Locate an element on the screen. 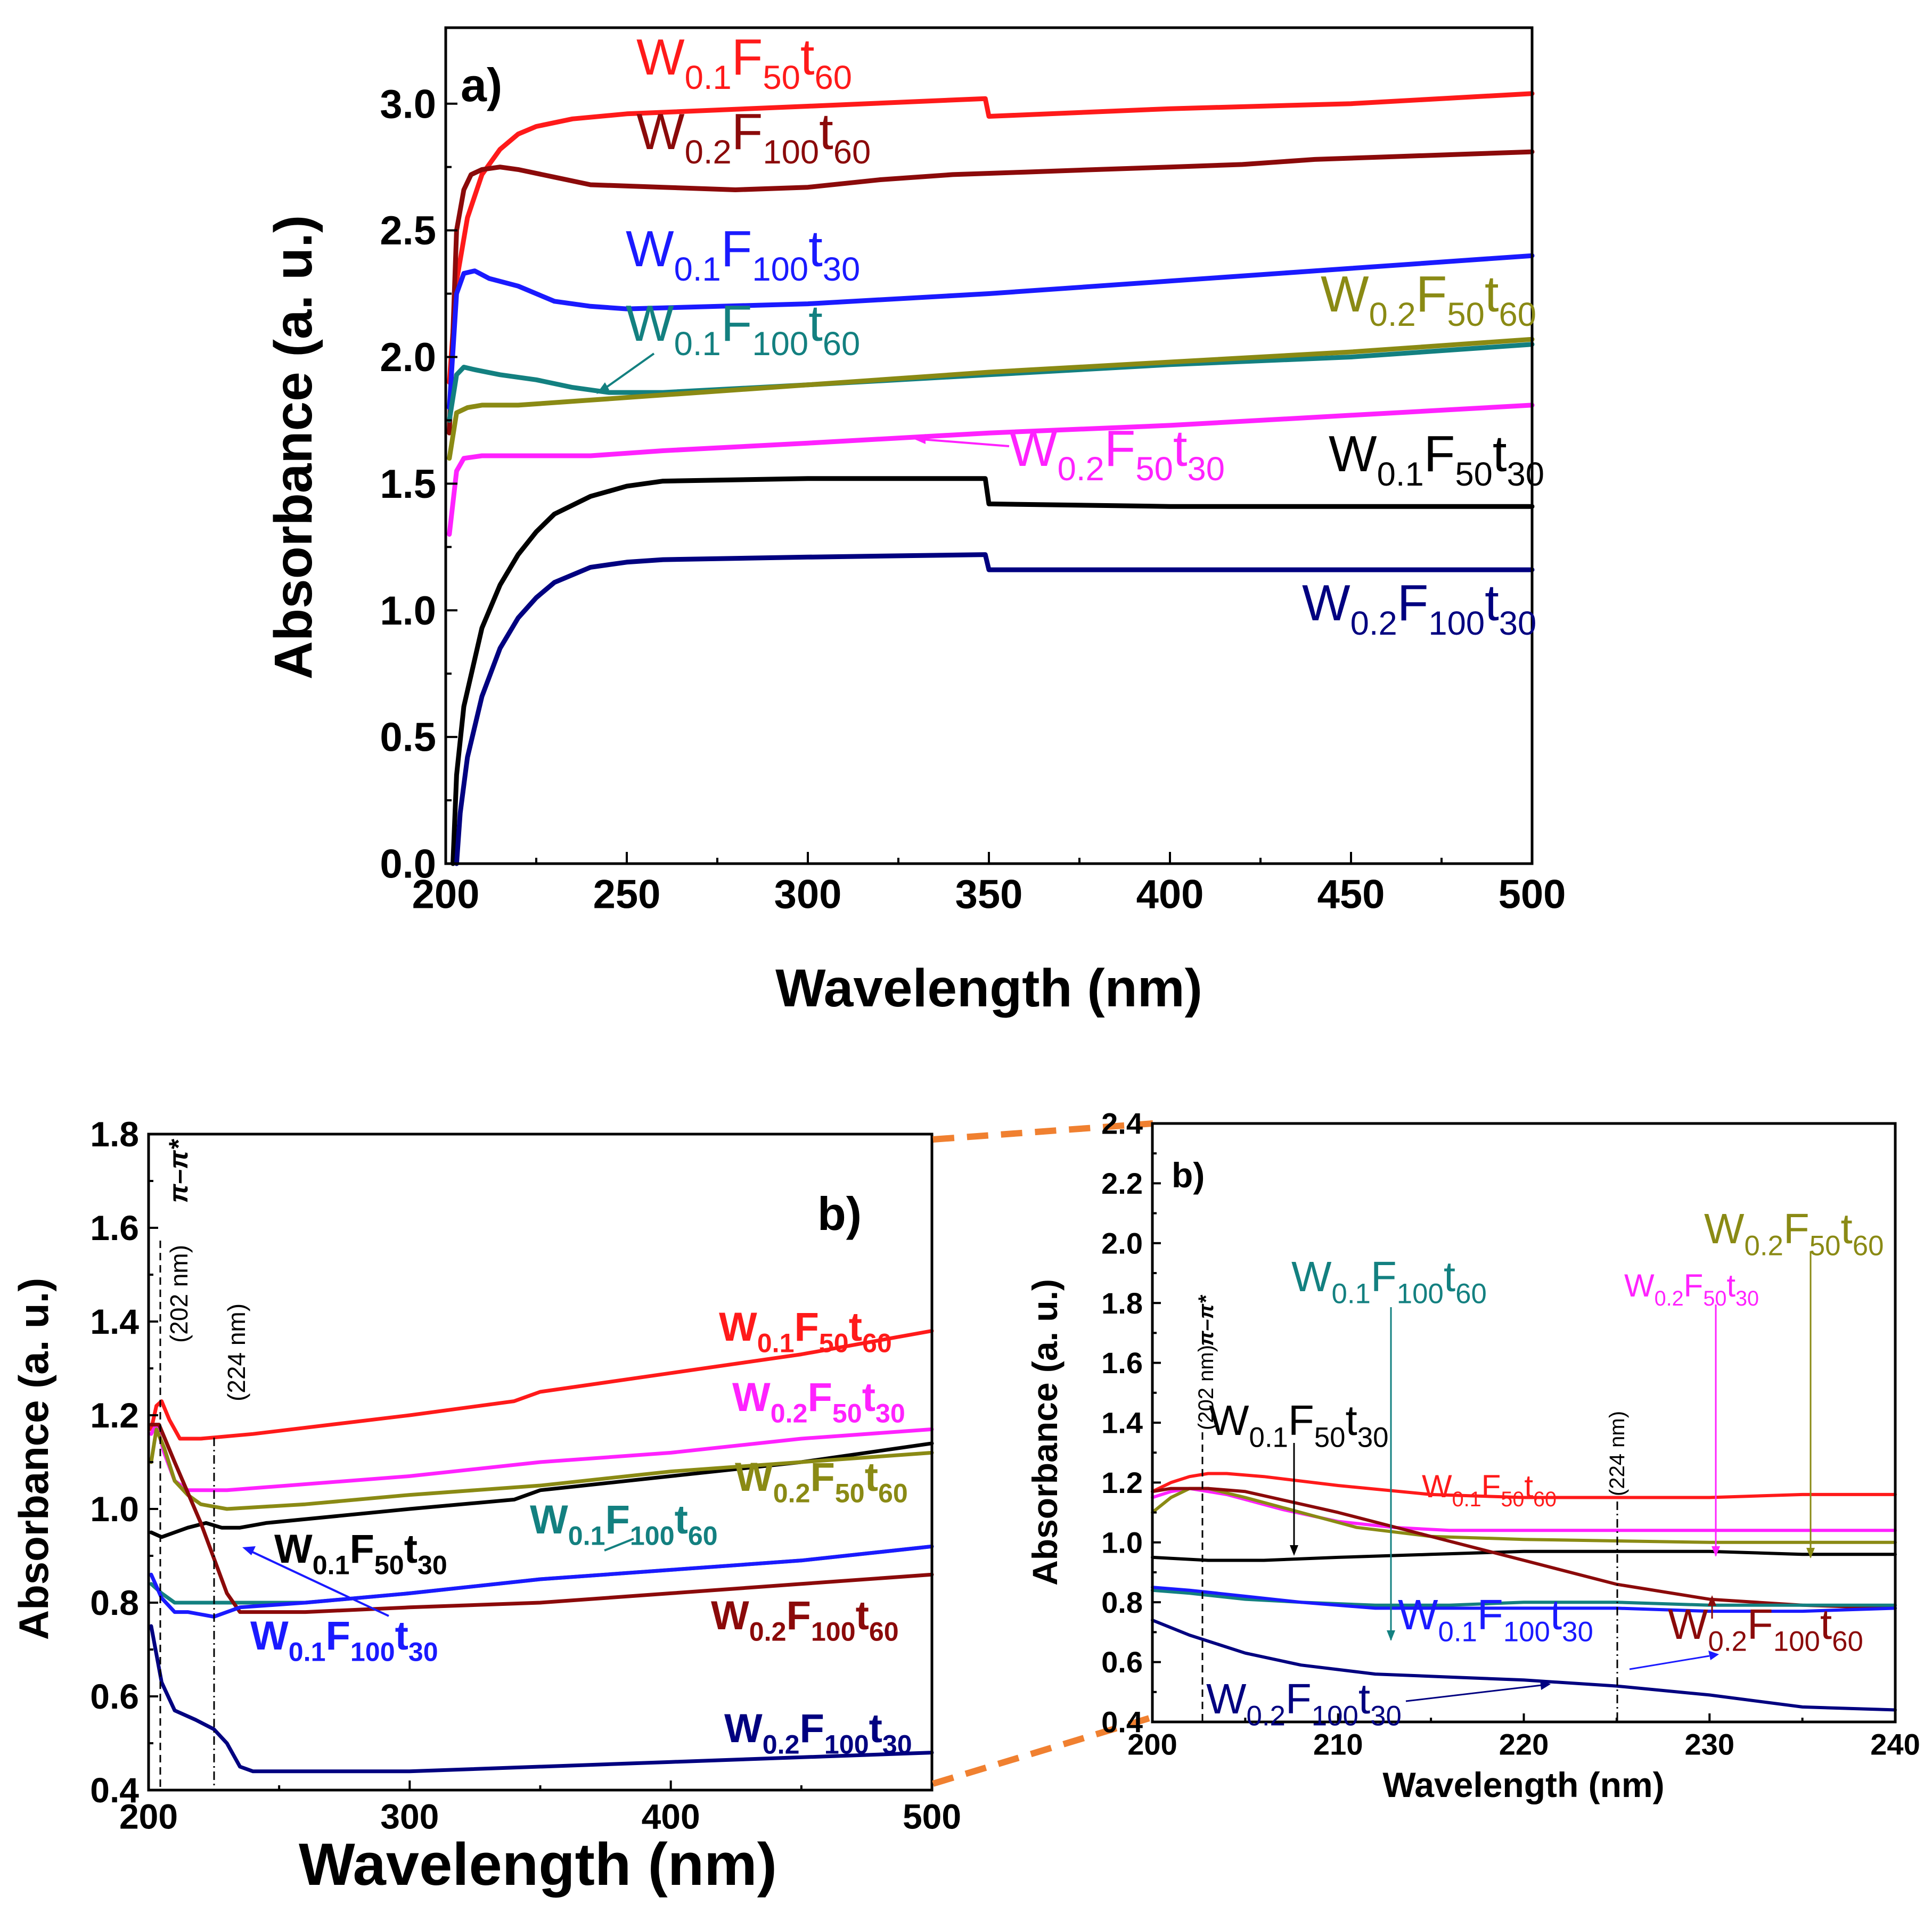 The width and height of the screenshot is (1932, 1920). b2-series-w02f100t30 is located at coordinates (1524, 1665).